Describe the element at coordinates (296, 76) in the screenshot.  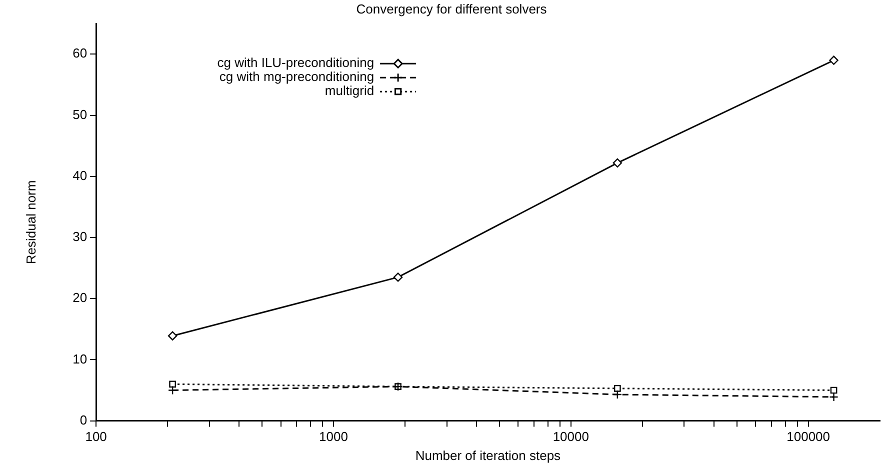
I see `legend-label: cg with mg-preconditioning` at that location.